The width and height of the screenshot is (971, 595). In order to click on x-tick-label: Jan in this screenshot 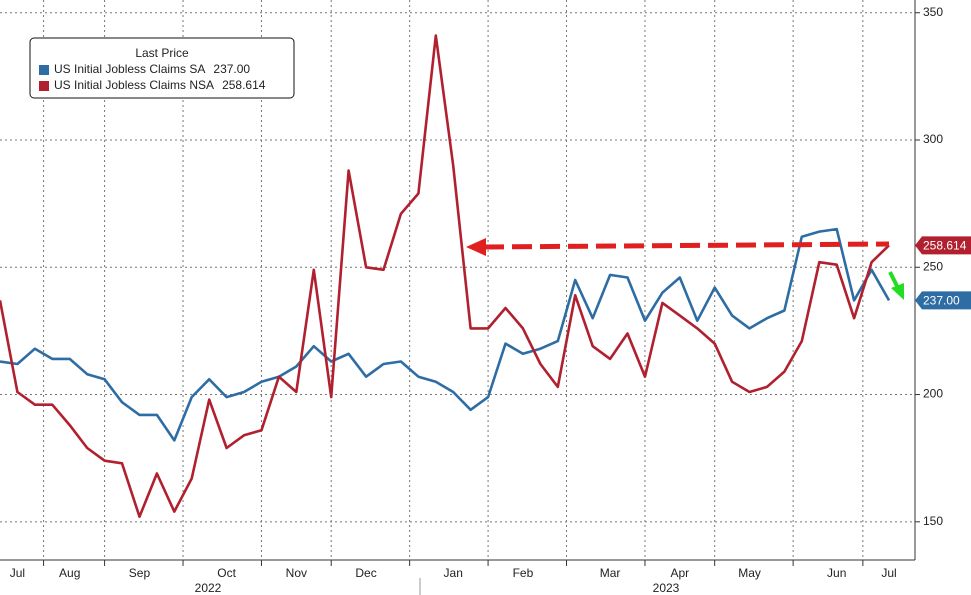, I will do `click(453, 573)`.